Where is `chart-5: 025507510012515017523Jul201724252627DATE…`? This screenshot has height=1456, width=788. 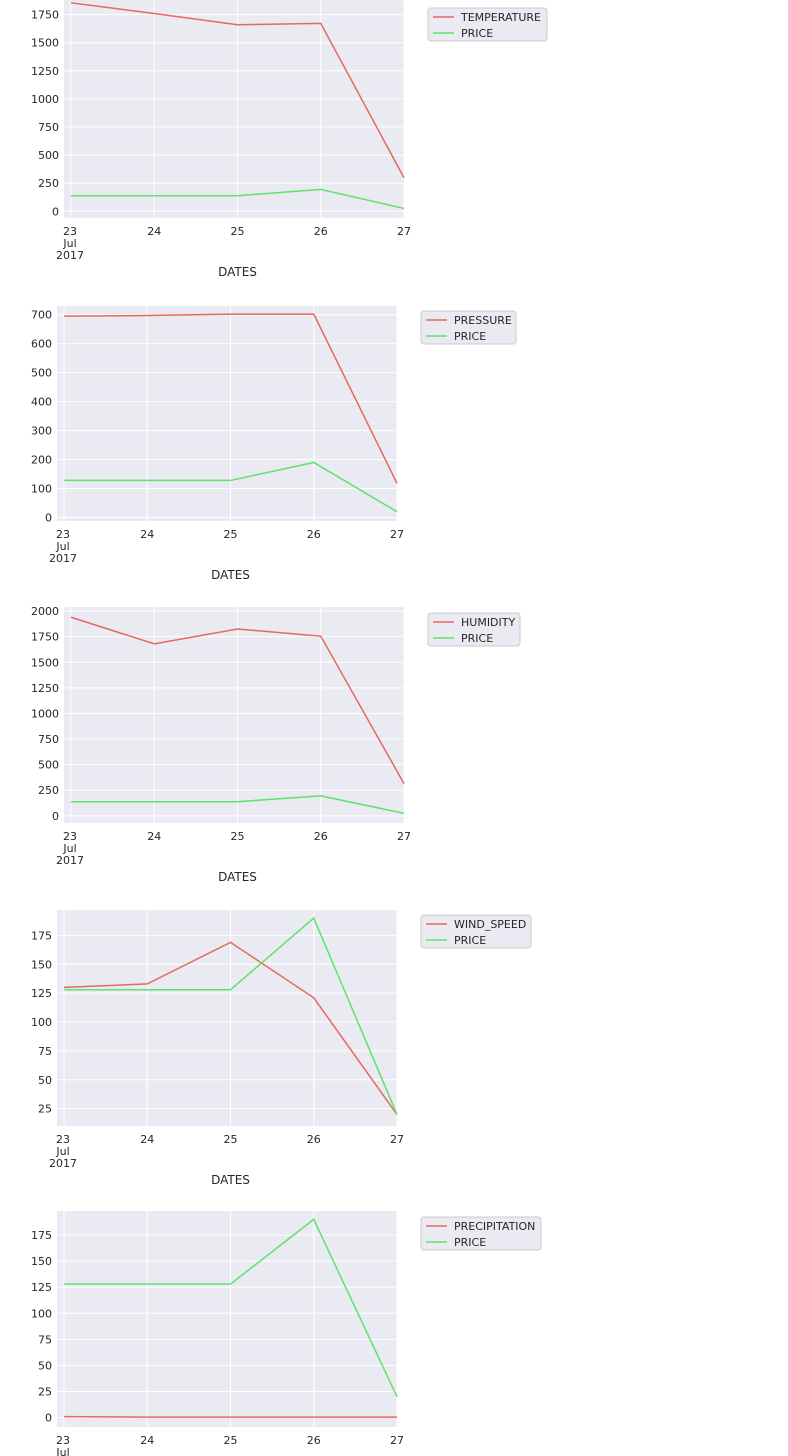
chart-5: 025507510012515017523Jul201724252627DATE… is located at coordinates (286, 1333).